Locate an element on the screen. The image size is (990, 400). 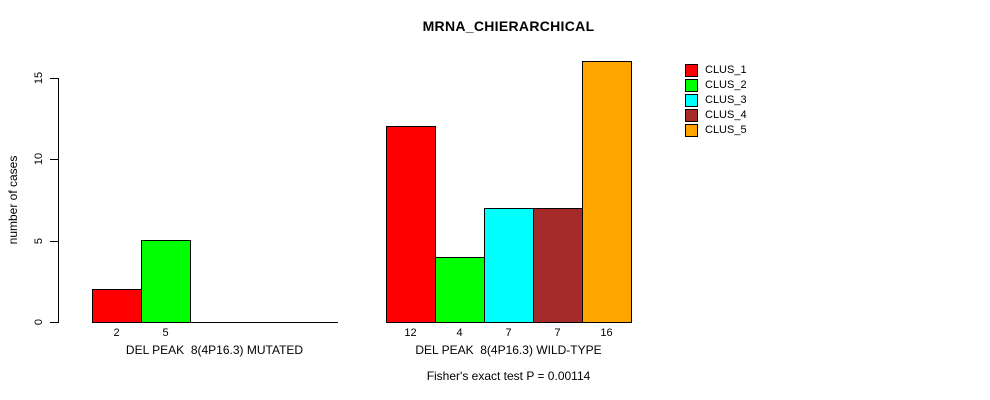
legend-item-clus_3: CLUS_3 is located at coordinates (716, 100).